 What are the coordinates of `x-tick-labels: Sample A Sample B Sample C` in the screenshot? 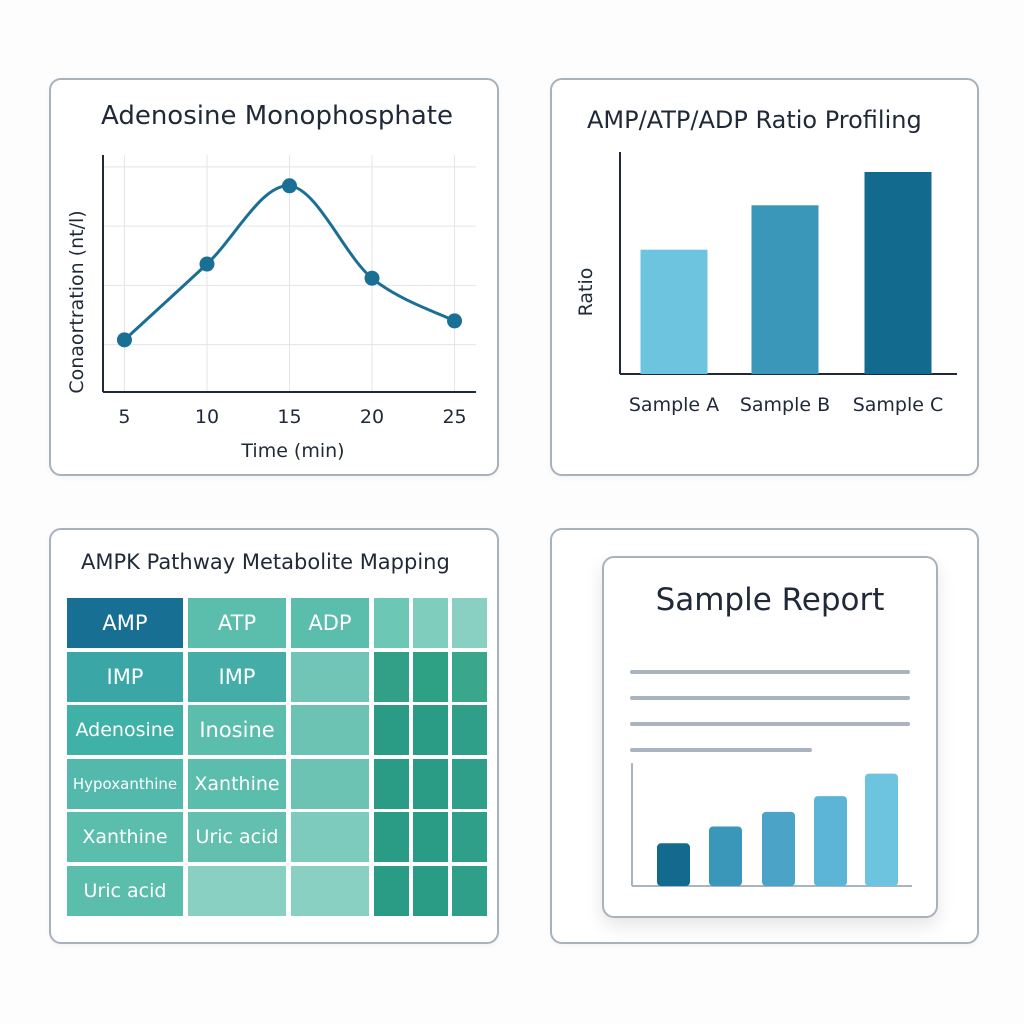 It's located at (786, 405).